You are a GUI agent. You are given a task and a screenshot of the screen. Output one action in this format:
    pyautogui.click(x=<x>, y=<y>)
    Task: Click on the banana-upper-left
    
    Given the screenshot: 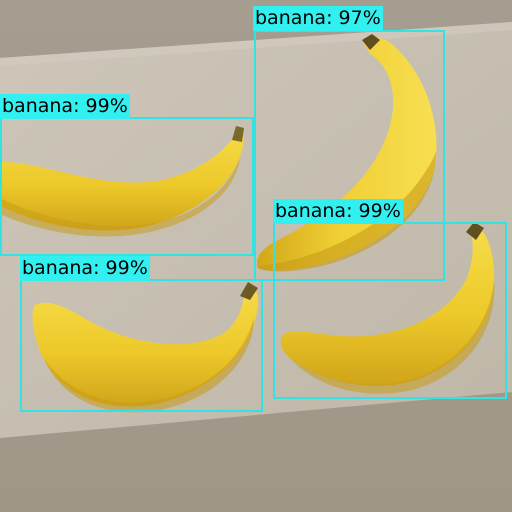 What is the action you would take?
    pyautogui.click(x=122, y=181)
    